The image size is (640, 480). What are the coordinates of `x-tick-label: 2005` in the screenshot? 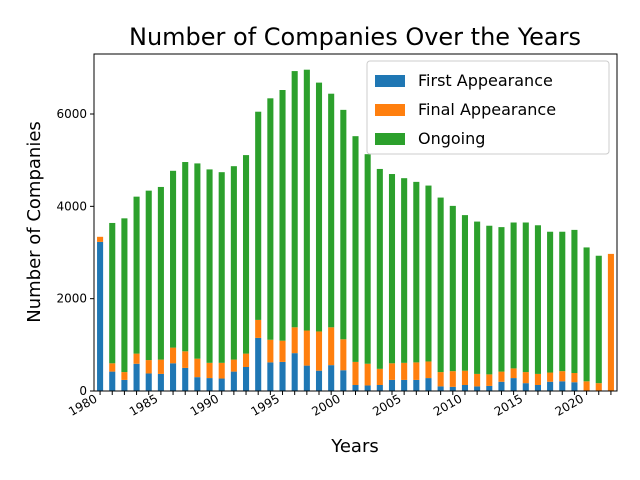 It's located at (386, 404).